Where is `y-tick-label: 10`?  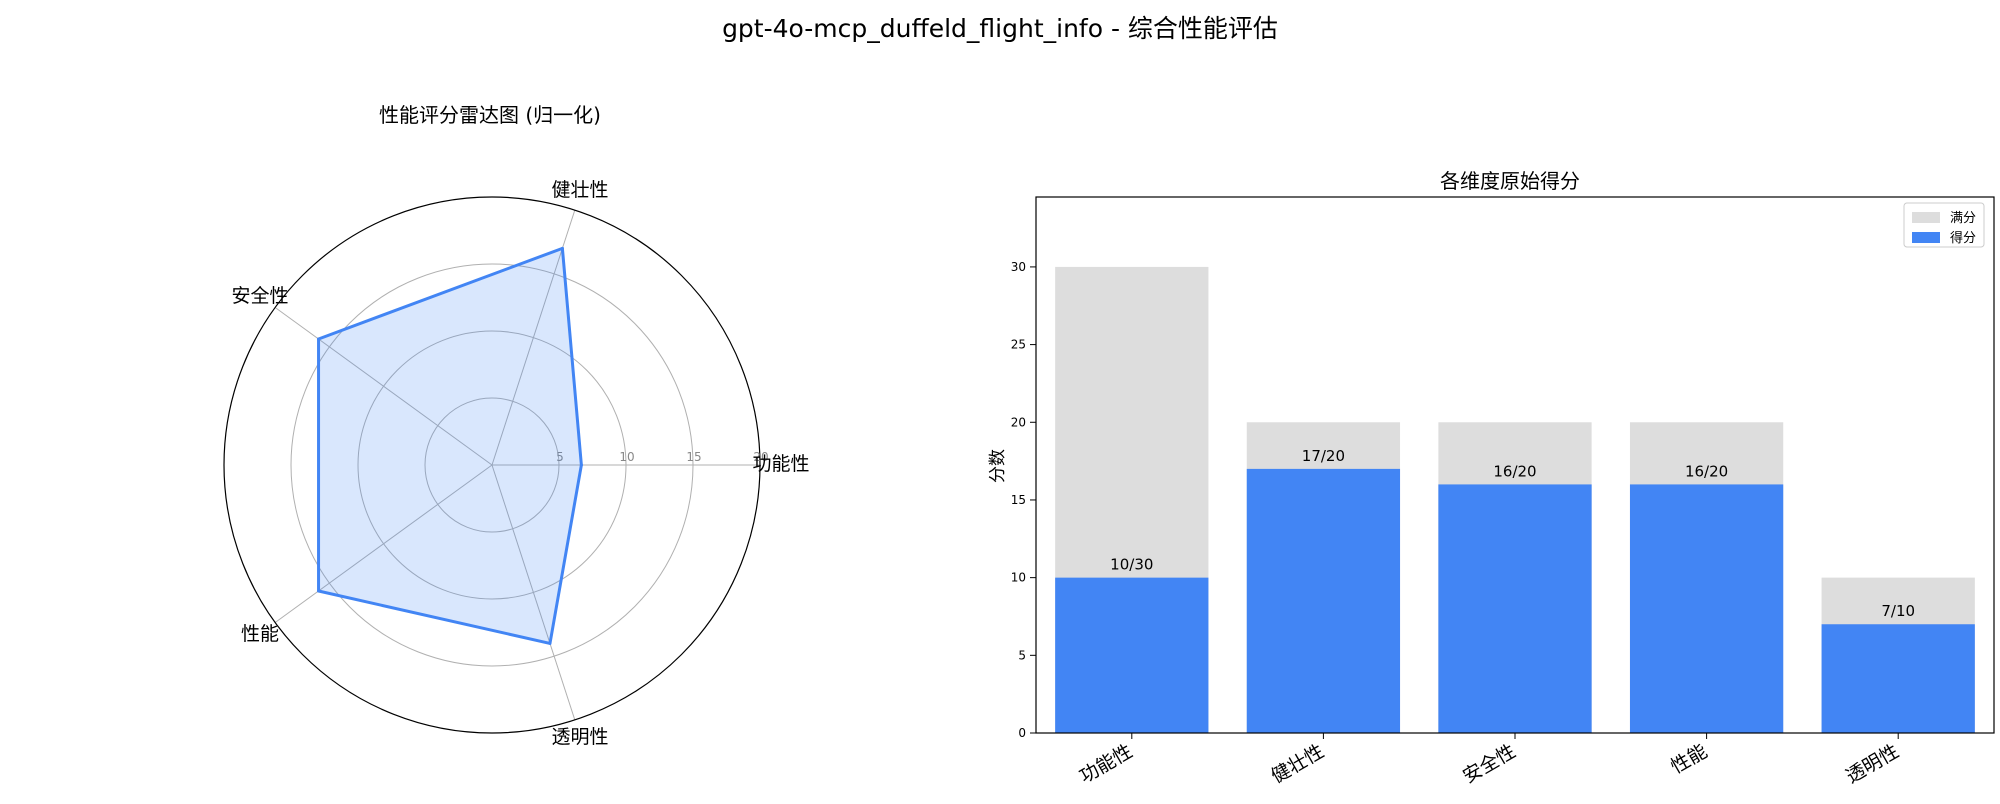
y-tick-label: 10 is located at coordinates (1018, 578).